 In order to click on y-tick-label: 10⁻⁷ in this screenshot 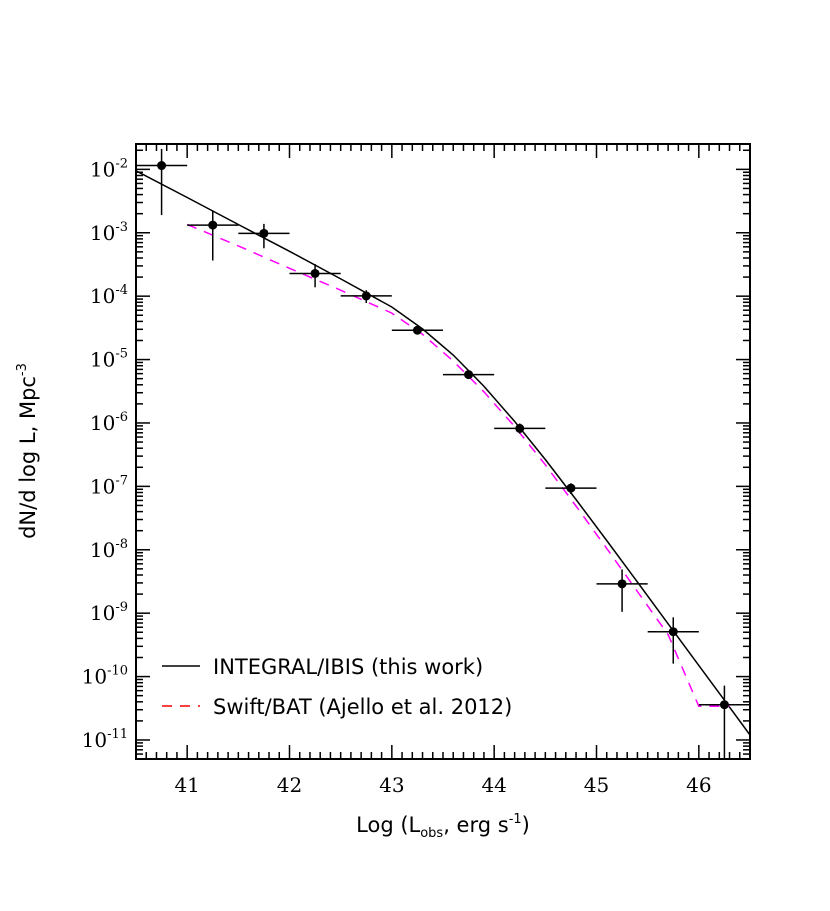, I will do `click(109, 485)`.